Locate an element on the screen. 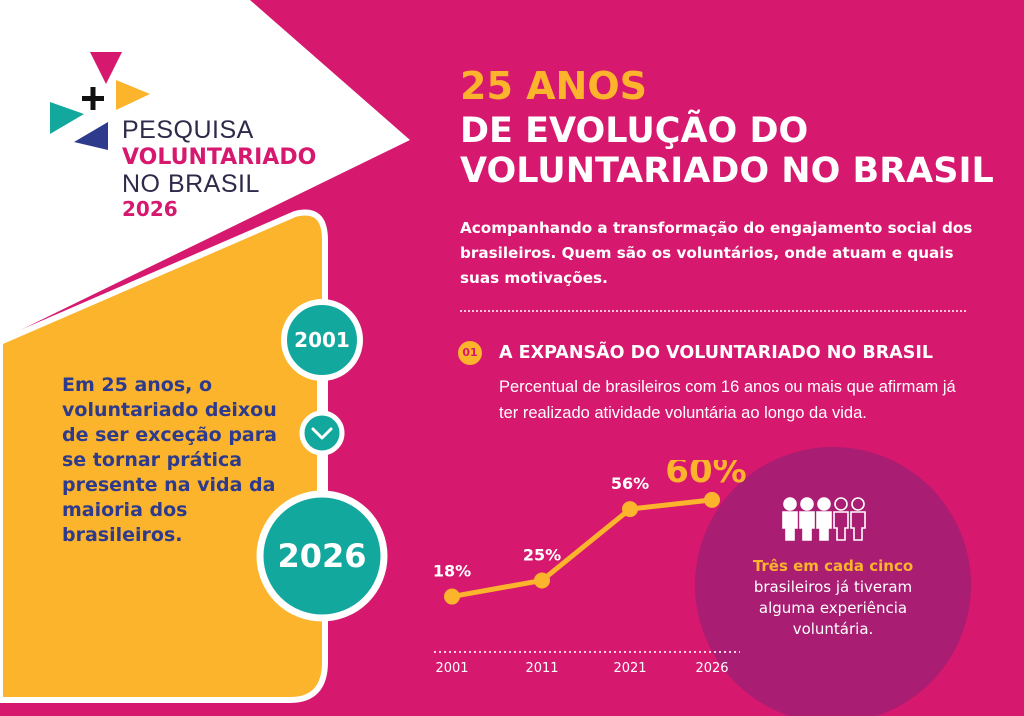 The width and height of the screenshot is (1024, 716). timeline-end-circle is located at coordinates (322, 556).